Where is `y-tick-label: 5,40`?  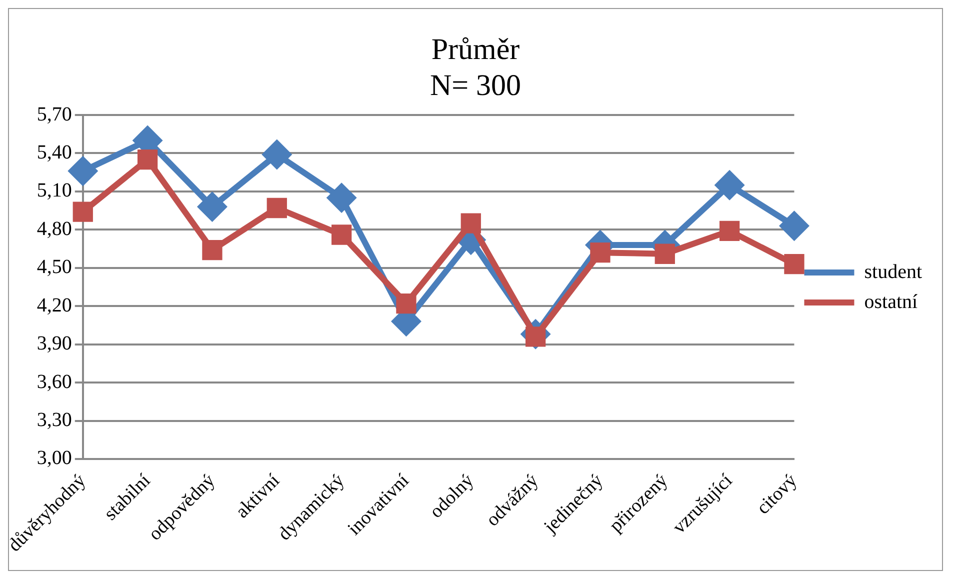 y-tick-label: 5,40 is located at coordinates (54, 152).